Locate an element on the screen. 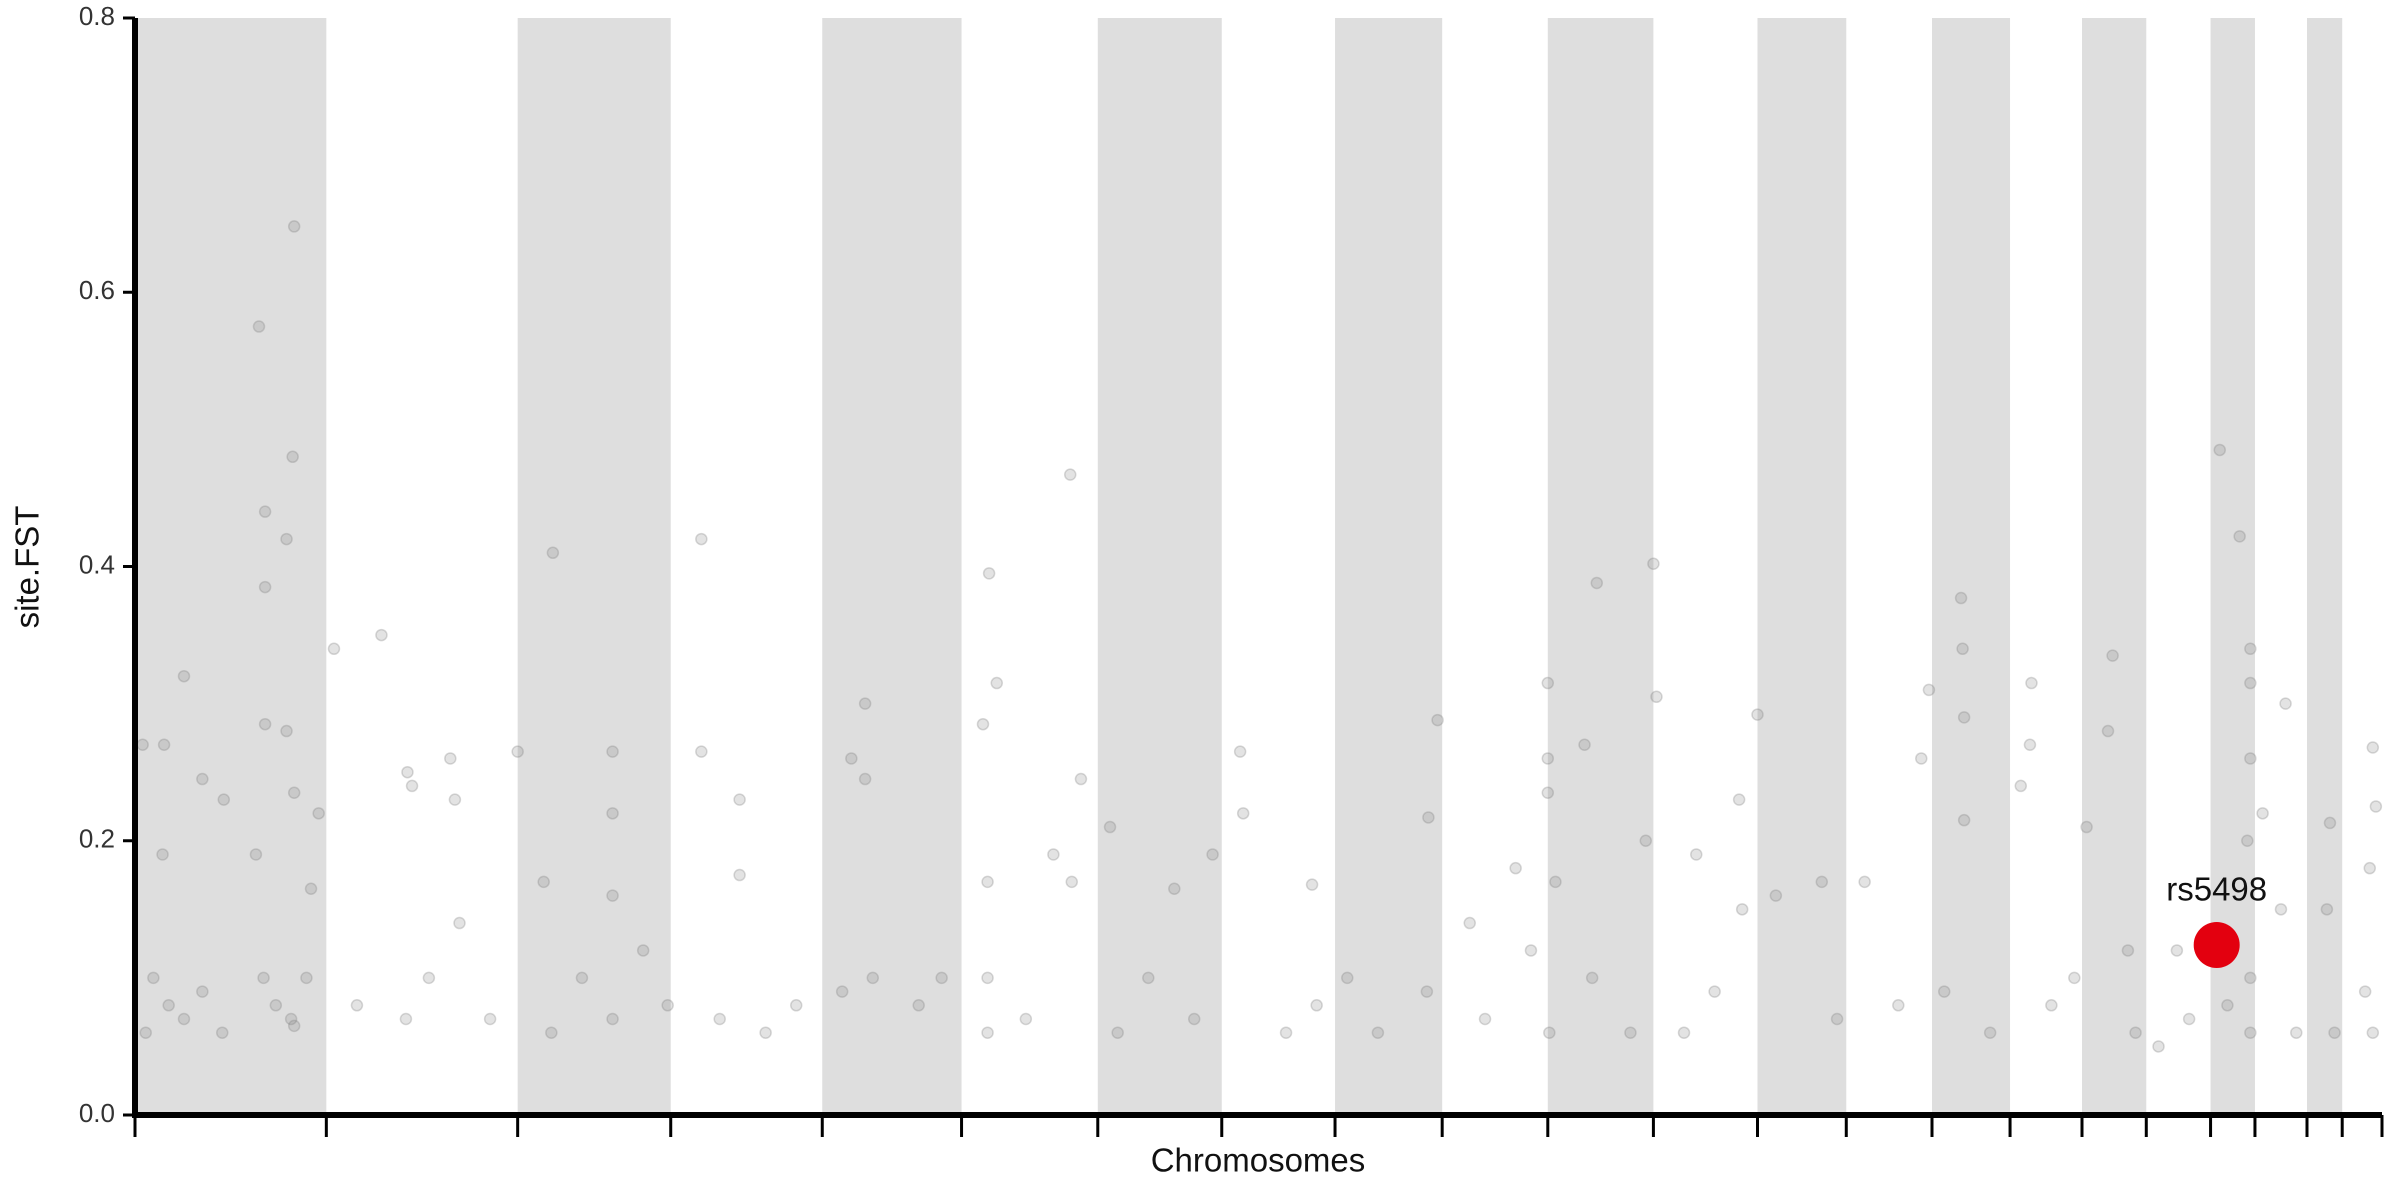 The width and height of the screenshot is (2400, 1200). y-tick-label: 0.0 is located at coordinates (97, 1113).